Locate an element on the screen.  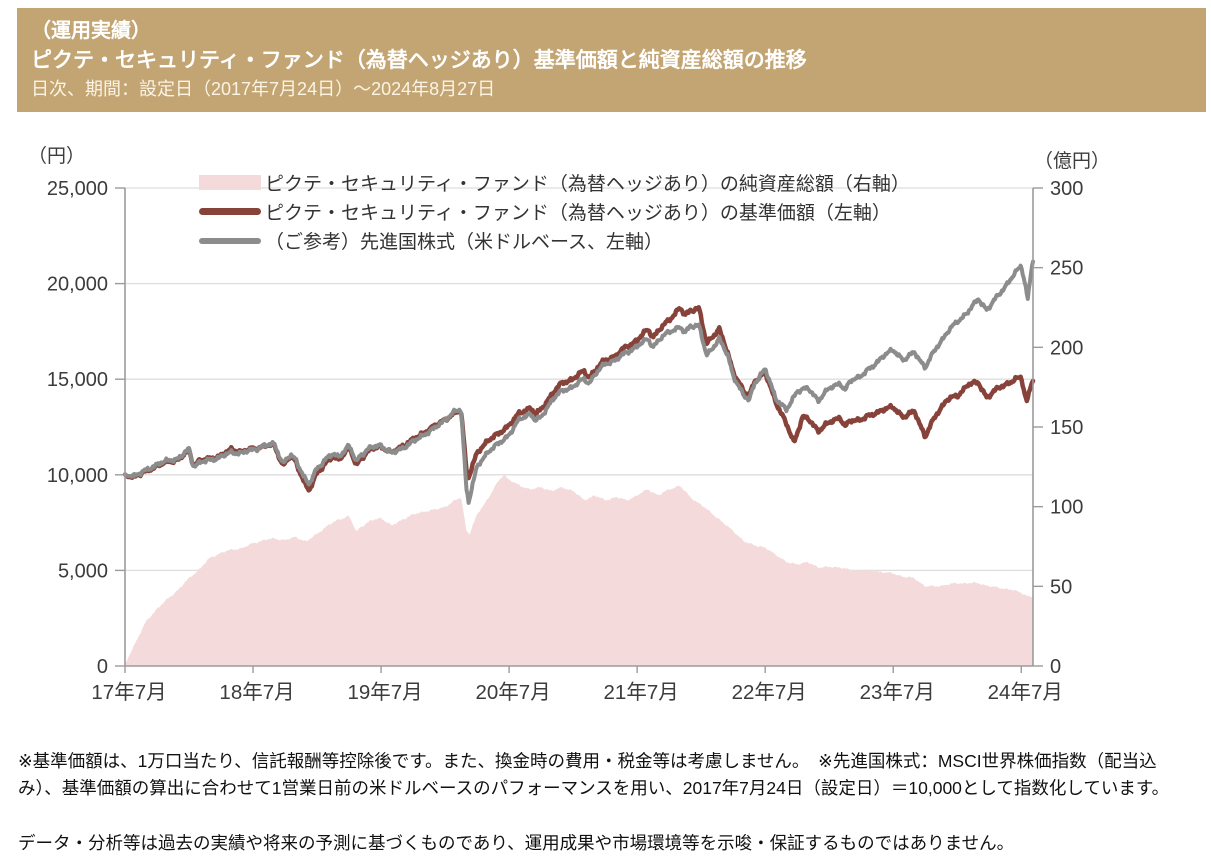
left-axis-tick-label: 20,000 is located at coordinates (77, 285).